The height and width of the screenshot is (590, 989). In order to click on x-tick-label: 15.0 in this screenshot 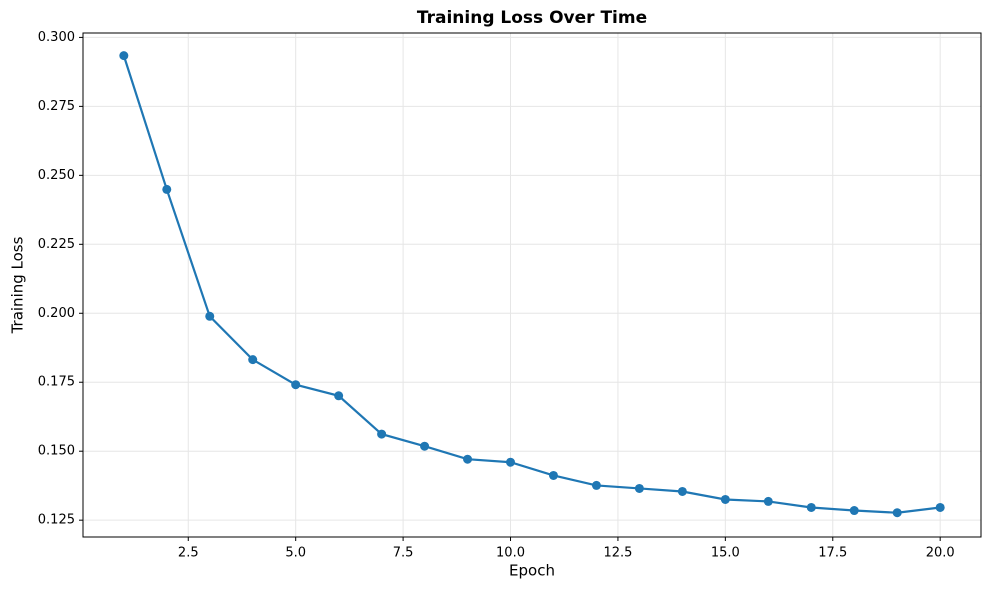, I will do `click(725, 553)`.